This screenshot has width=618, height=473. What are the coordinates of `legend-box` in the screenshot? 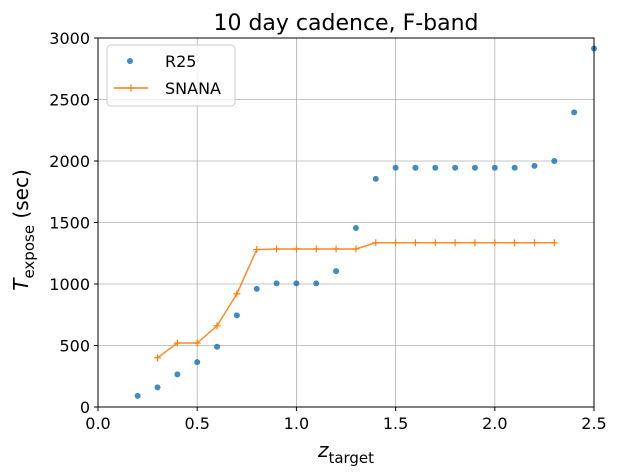 It's located at (171, 75).